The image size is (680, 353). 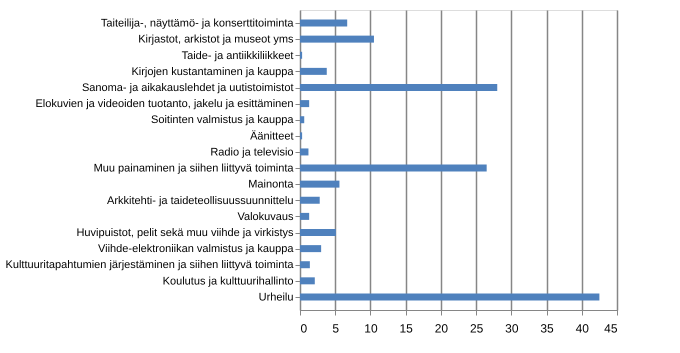 What do you see at coordinates (216, 40) in the screenshot?
I see `y-tick-label: Kirjastot, arkistot ja museot yms` at bounding box center [216, 40].